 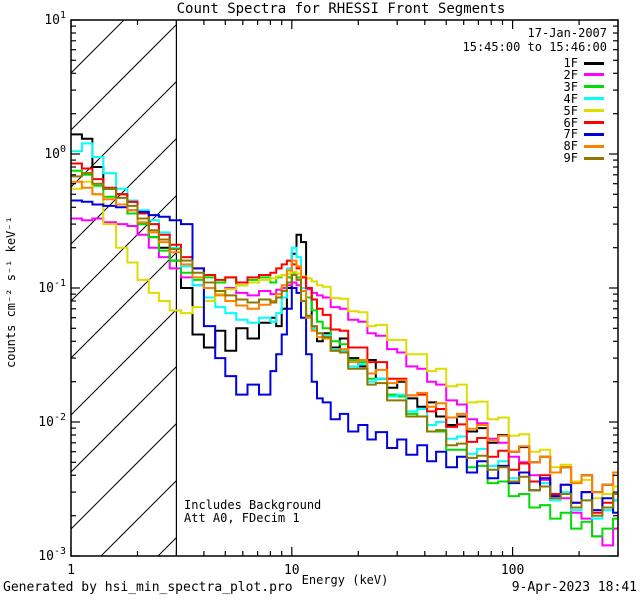 I want to click on hatch-region, so click(x=124, y=288).